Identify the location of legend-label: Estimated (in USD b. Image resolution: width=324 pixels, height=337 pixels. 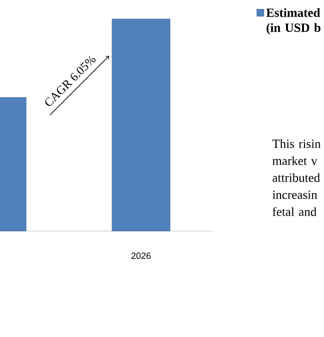
(293, 21).